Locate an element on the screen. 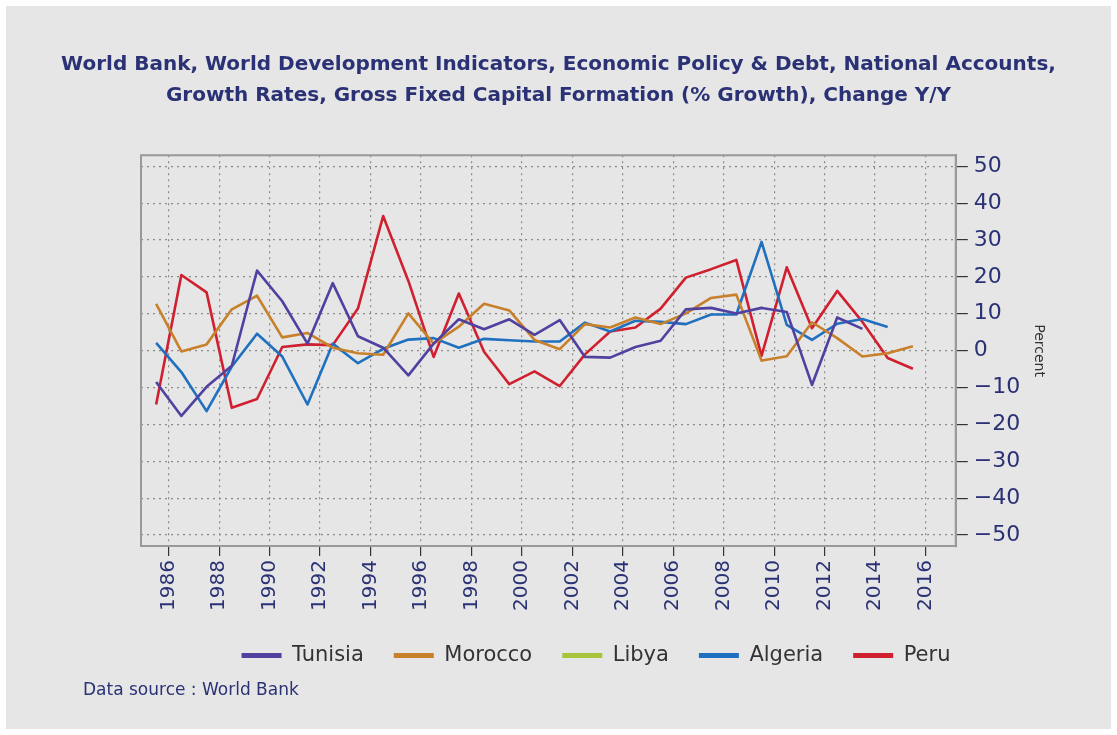 This screenshot has width=1117, height=735. y-tick-label: 30 is located at coordinates (987, 238).